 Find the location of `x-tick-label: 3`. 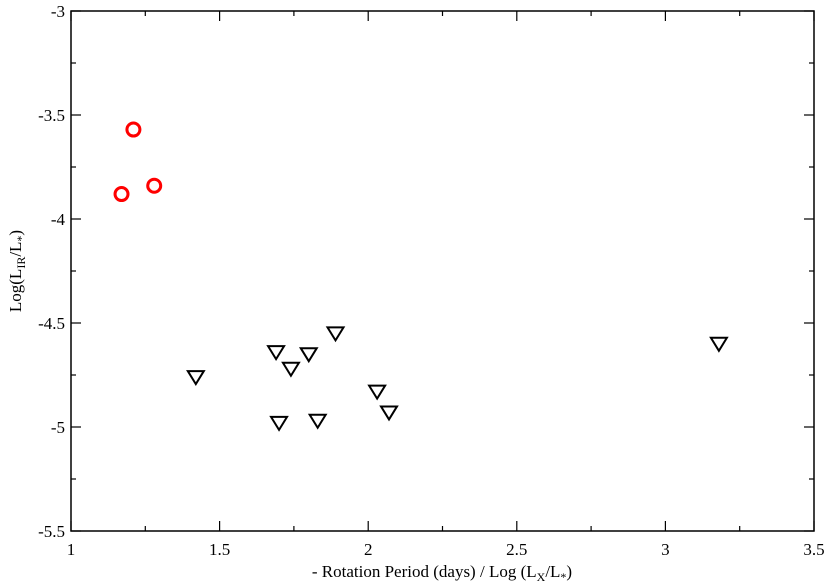

x-tick-label: 3 is located at coordinates (665, 549).